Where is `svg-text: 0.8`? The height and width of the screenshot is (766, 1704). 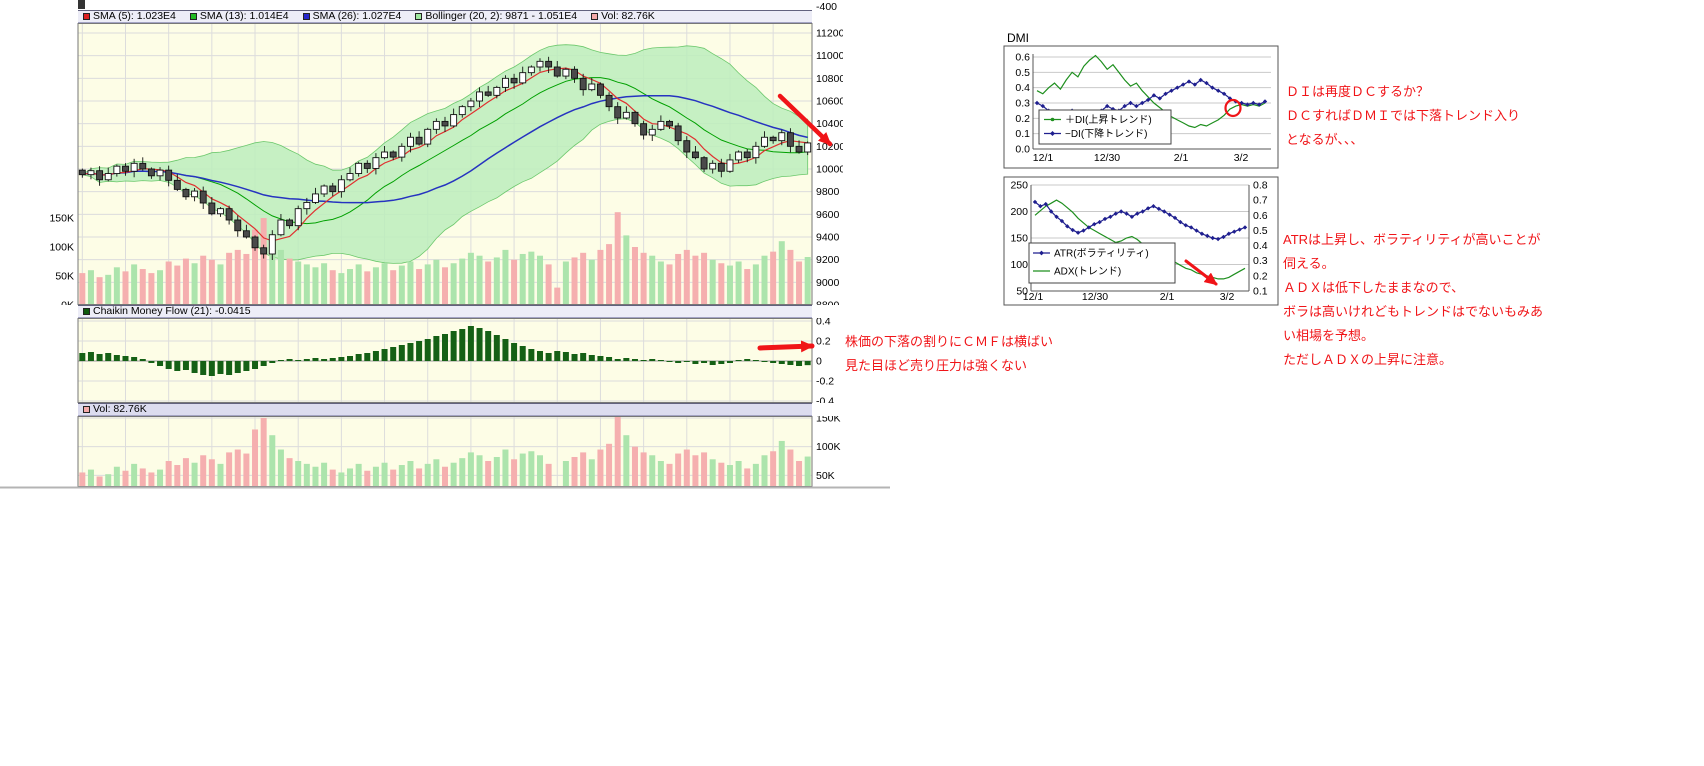
svg-text: 0.8 is located at coordinates (1260, 186).